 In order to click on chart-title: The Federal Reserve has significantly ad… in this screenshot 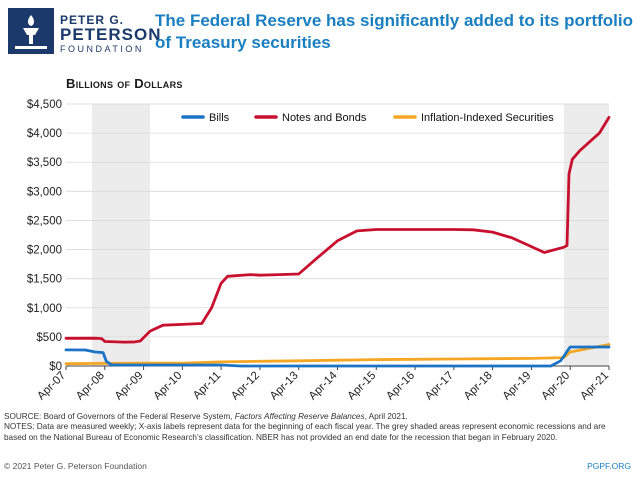, I will do `click(394, 31)`.